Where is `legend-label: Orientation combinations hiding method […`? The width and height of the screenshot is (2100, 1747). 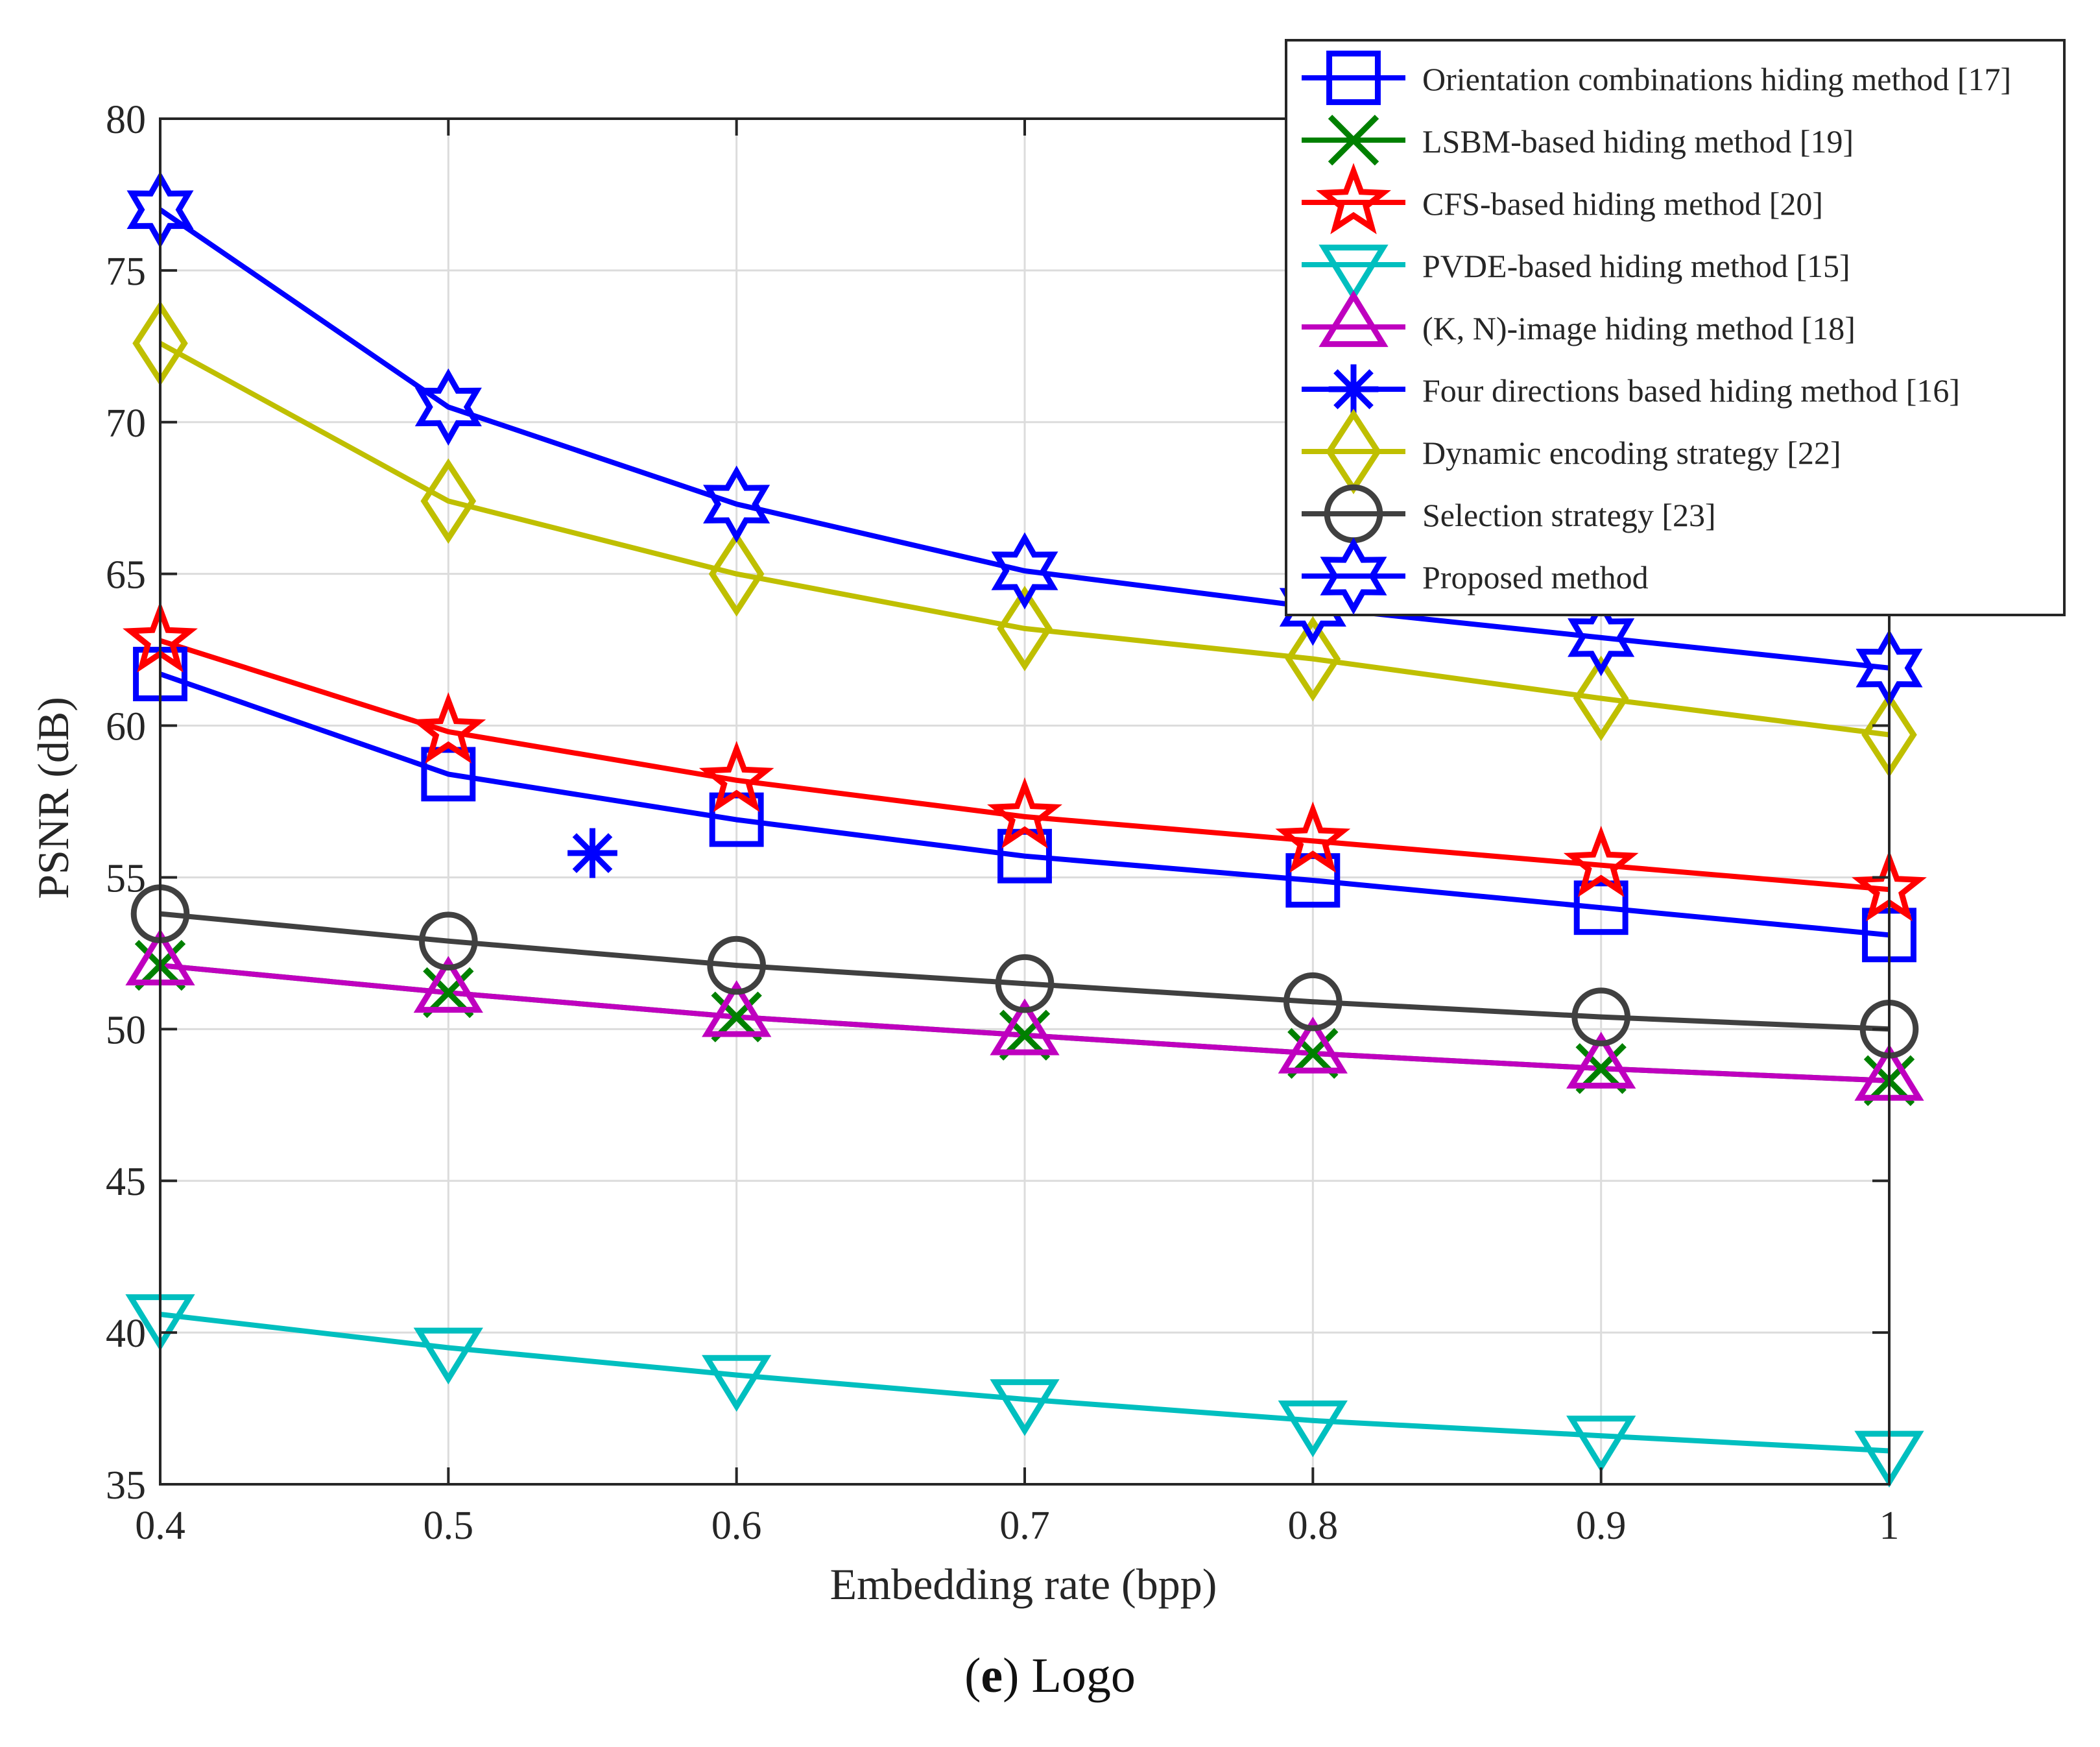 legend-label: Orientation combinations hiding method [… is located at coordinates (1716, 79).